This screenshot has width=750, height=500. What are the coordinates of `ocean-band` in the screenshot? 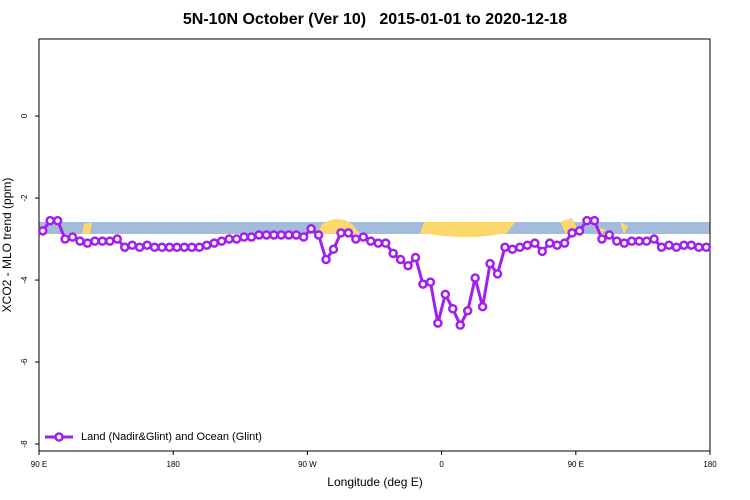 It's located at (374, 228).